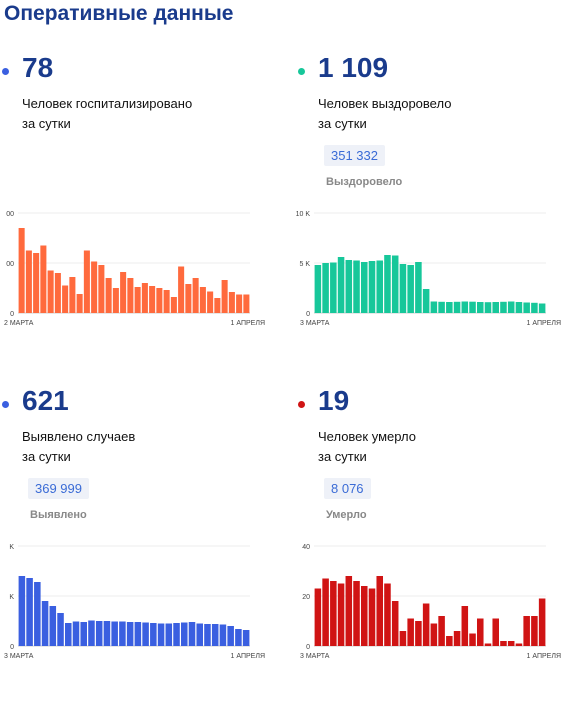 This screenshot has height=715, width=574. What do you see at coordinates (46, 456) in the screenshot?
I see `detected-desc-line2: за сутки` at bounding box center [46, 456].